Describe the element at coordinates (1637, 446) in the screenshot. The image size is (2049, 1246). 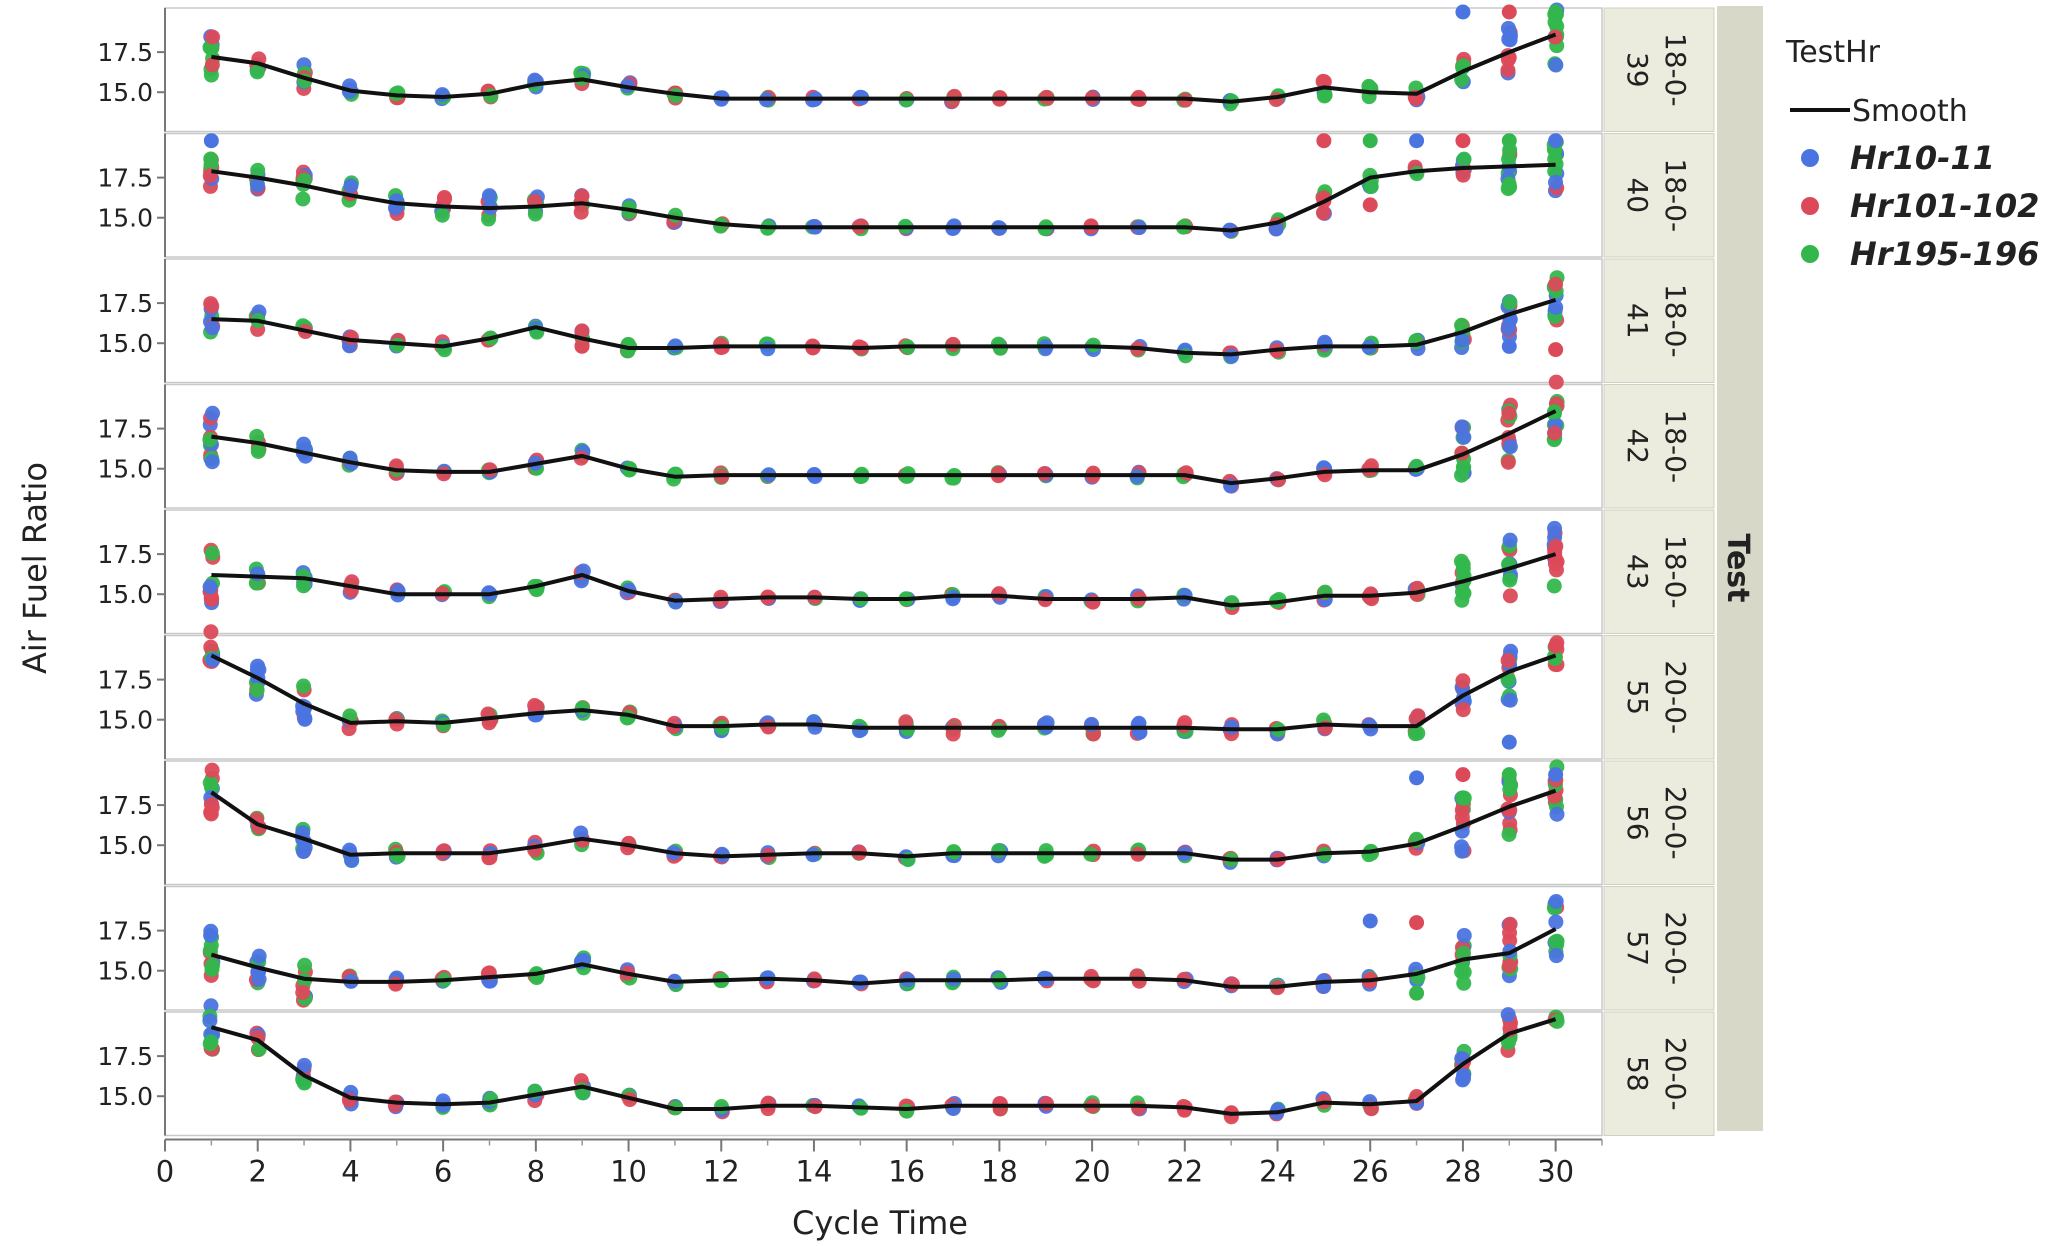
I see `panel-label-bottom: 42` at that location.